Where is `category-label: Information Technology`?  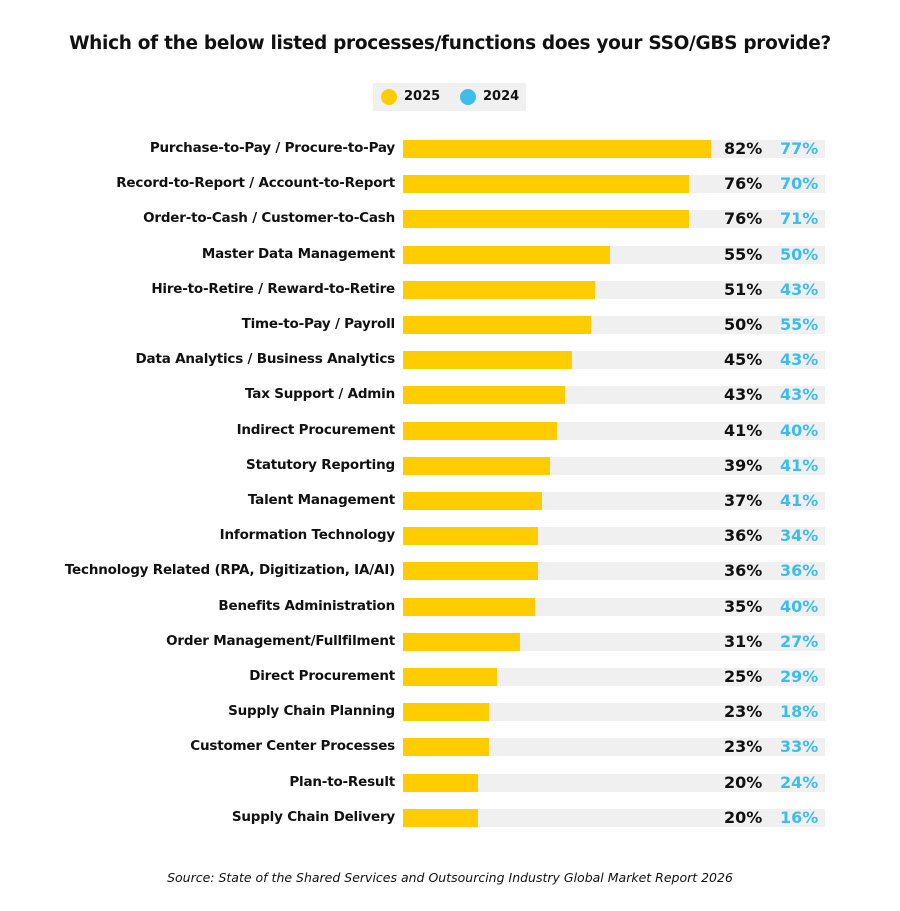
category-label: Information Technology is located at coordinates (307, 535).